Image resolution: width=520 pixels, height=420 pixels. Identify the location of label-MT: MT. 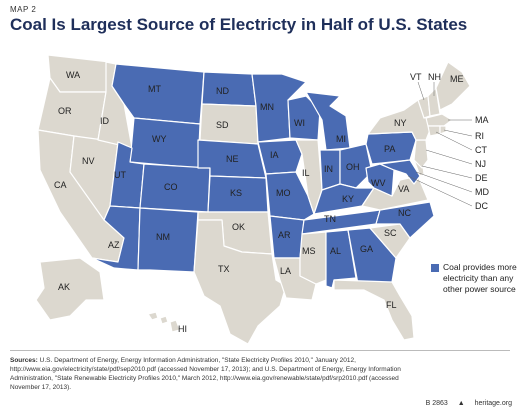
(154, 89).